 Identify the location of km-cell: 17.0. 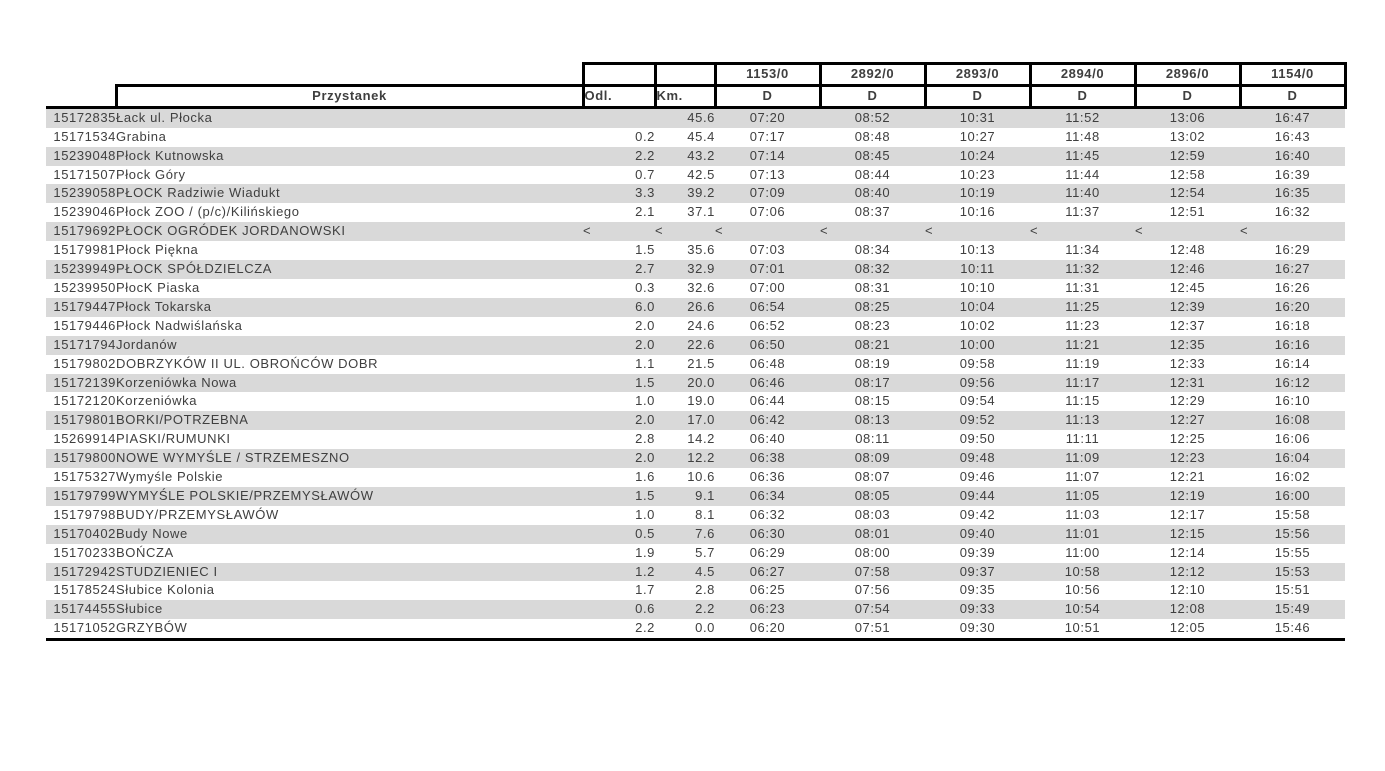
(701, 420).